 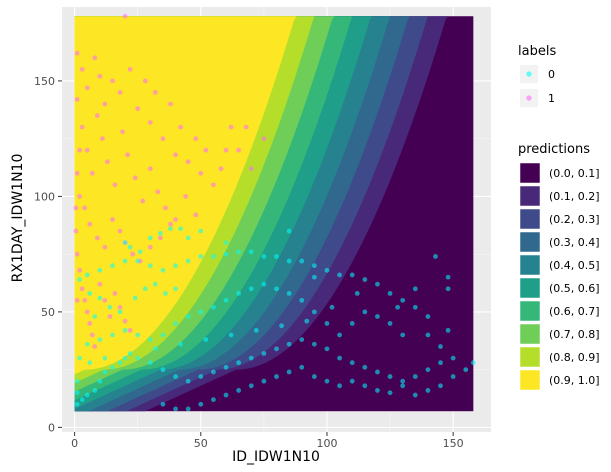 I want to click on x-tick-label: 150, so click(x=453, y=443).